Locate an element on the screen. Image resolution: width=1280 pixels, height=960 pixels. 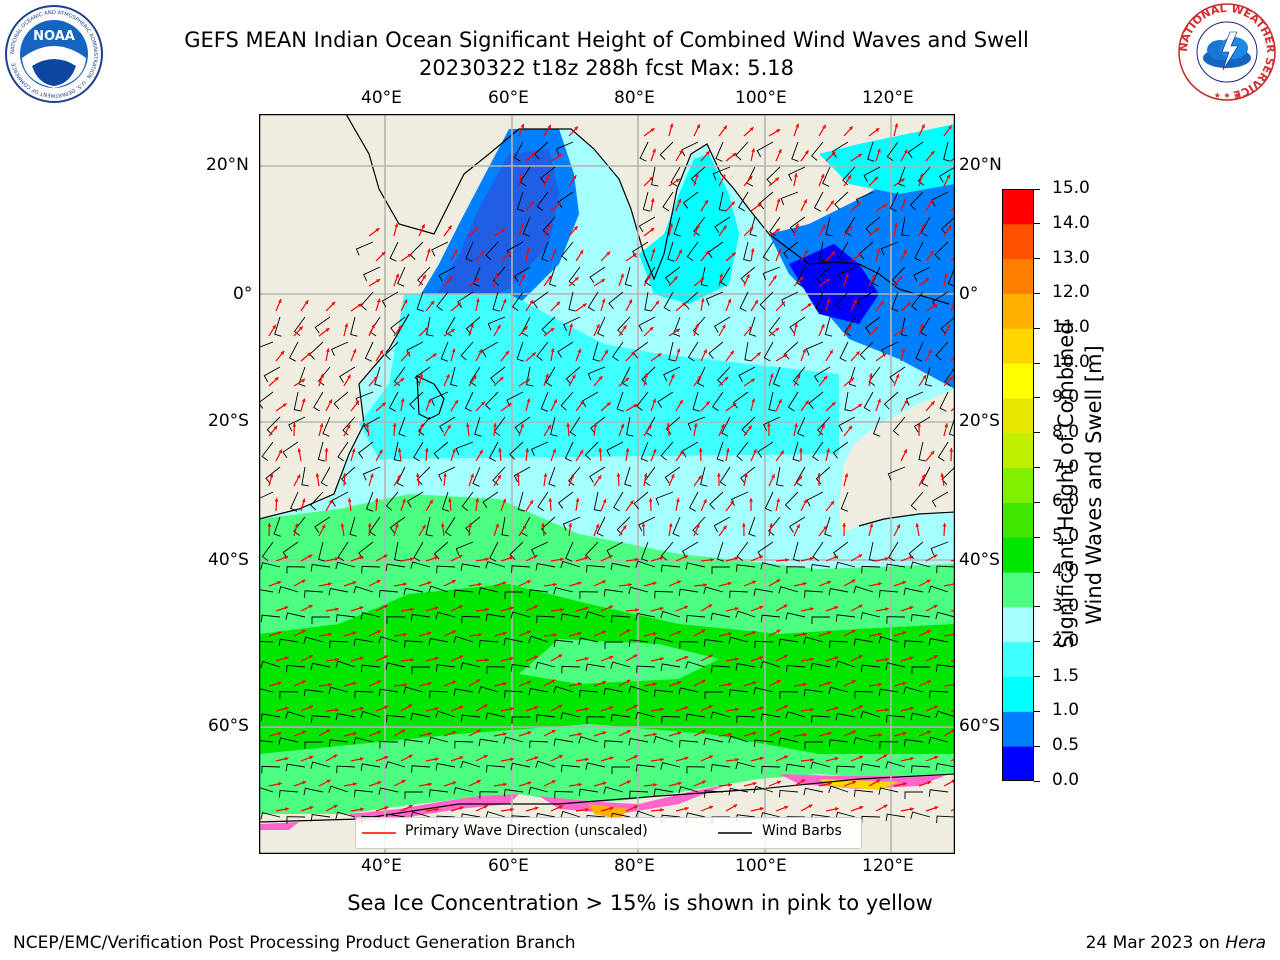
colorbar-segment is located at coordinates (1018, 729).